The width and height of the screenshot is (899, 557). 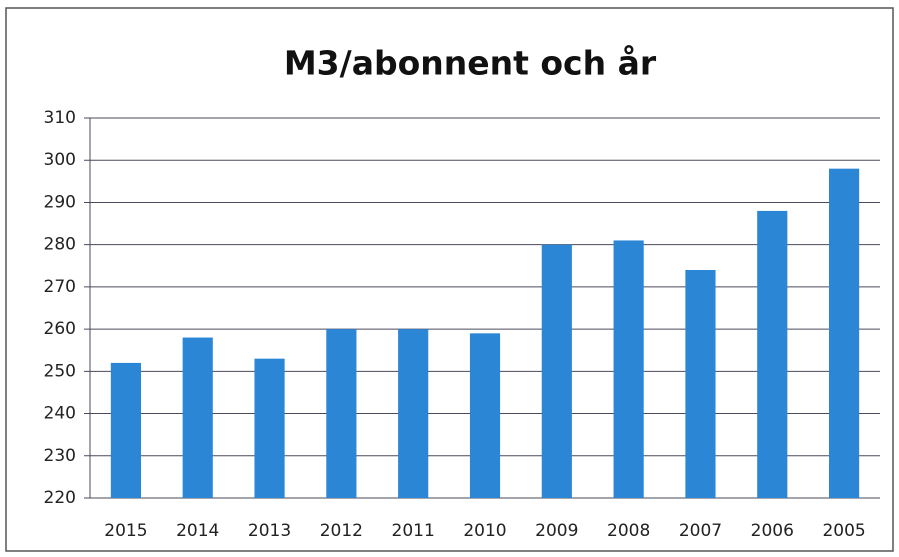 I want to click on y-tick-label: 240, so click(x=60, y=414).